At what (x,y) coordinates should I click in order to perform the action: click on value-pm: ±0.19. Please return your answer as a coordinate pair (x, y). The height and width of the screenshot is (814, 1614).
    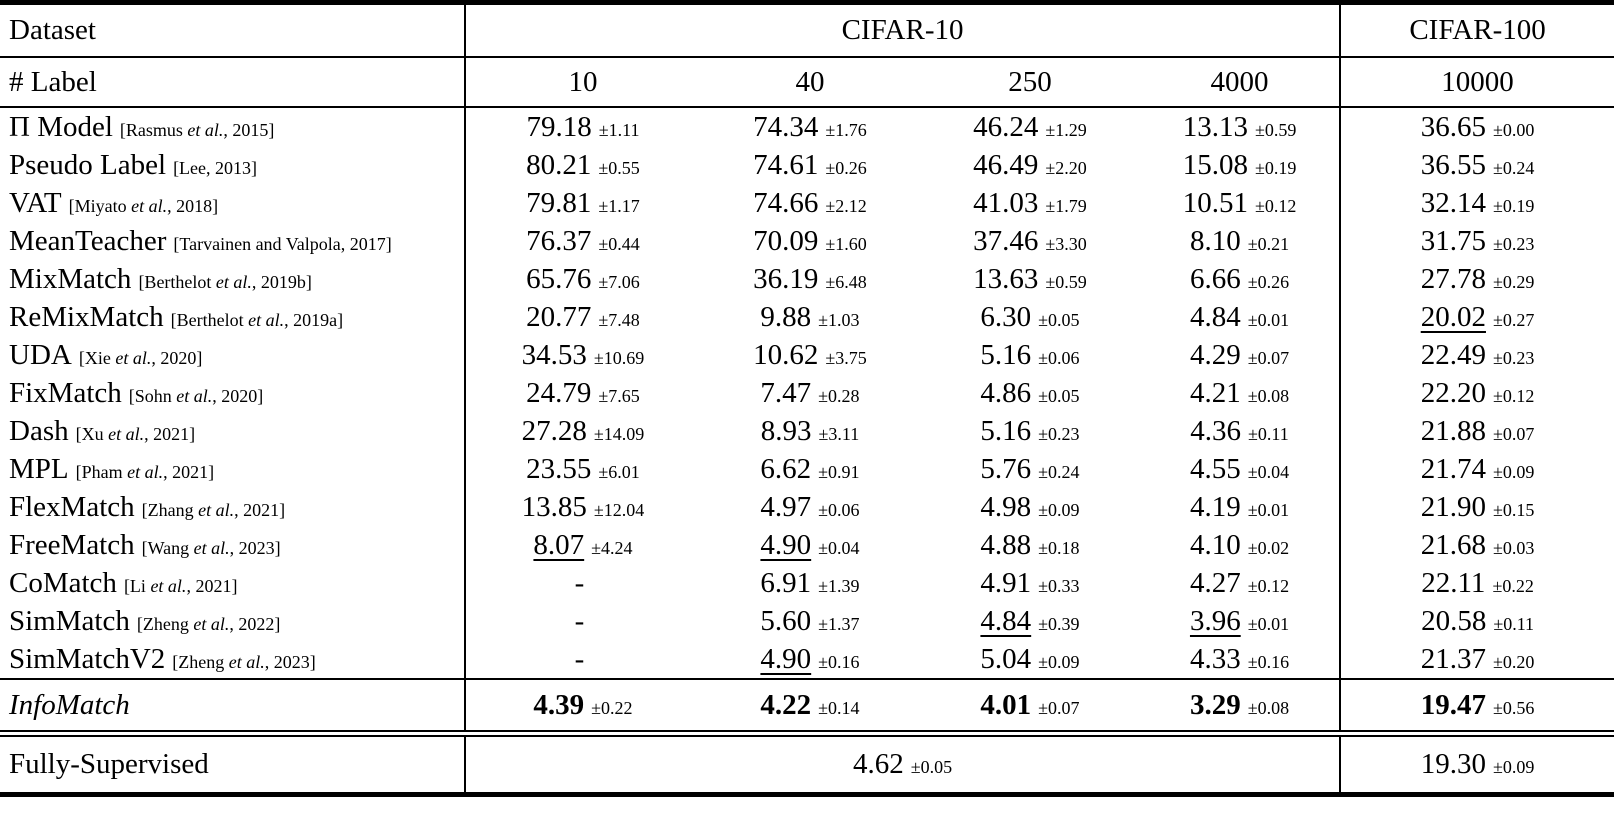
    Looking at the image, I should click on (1513, 205).